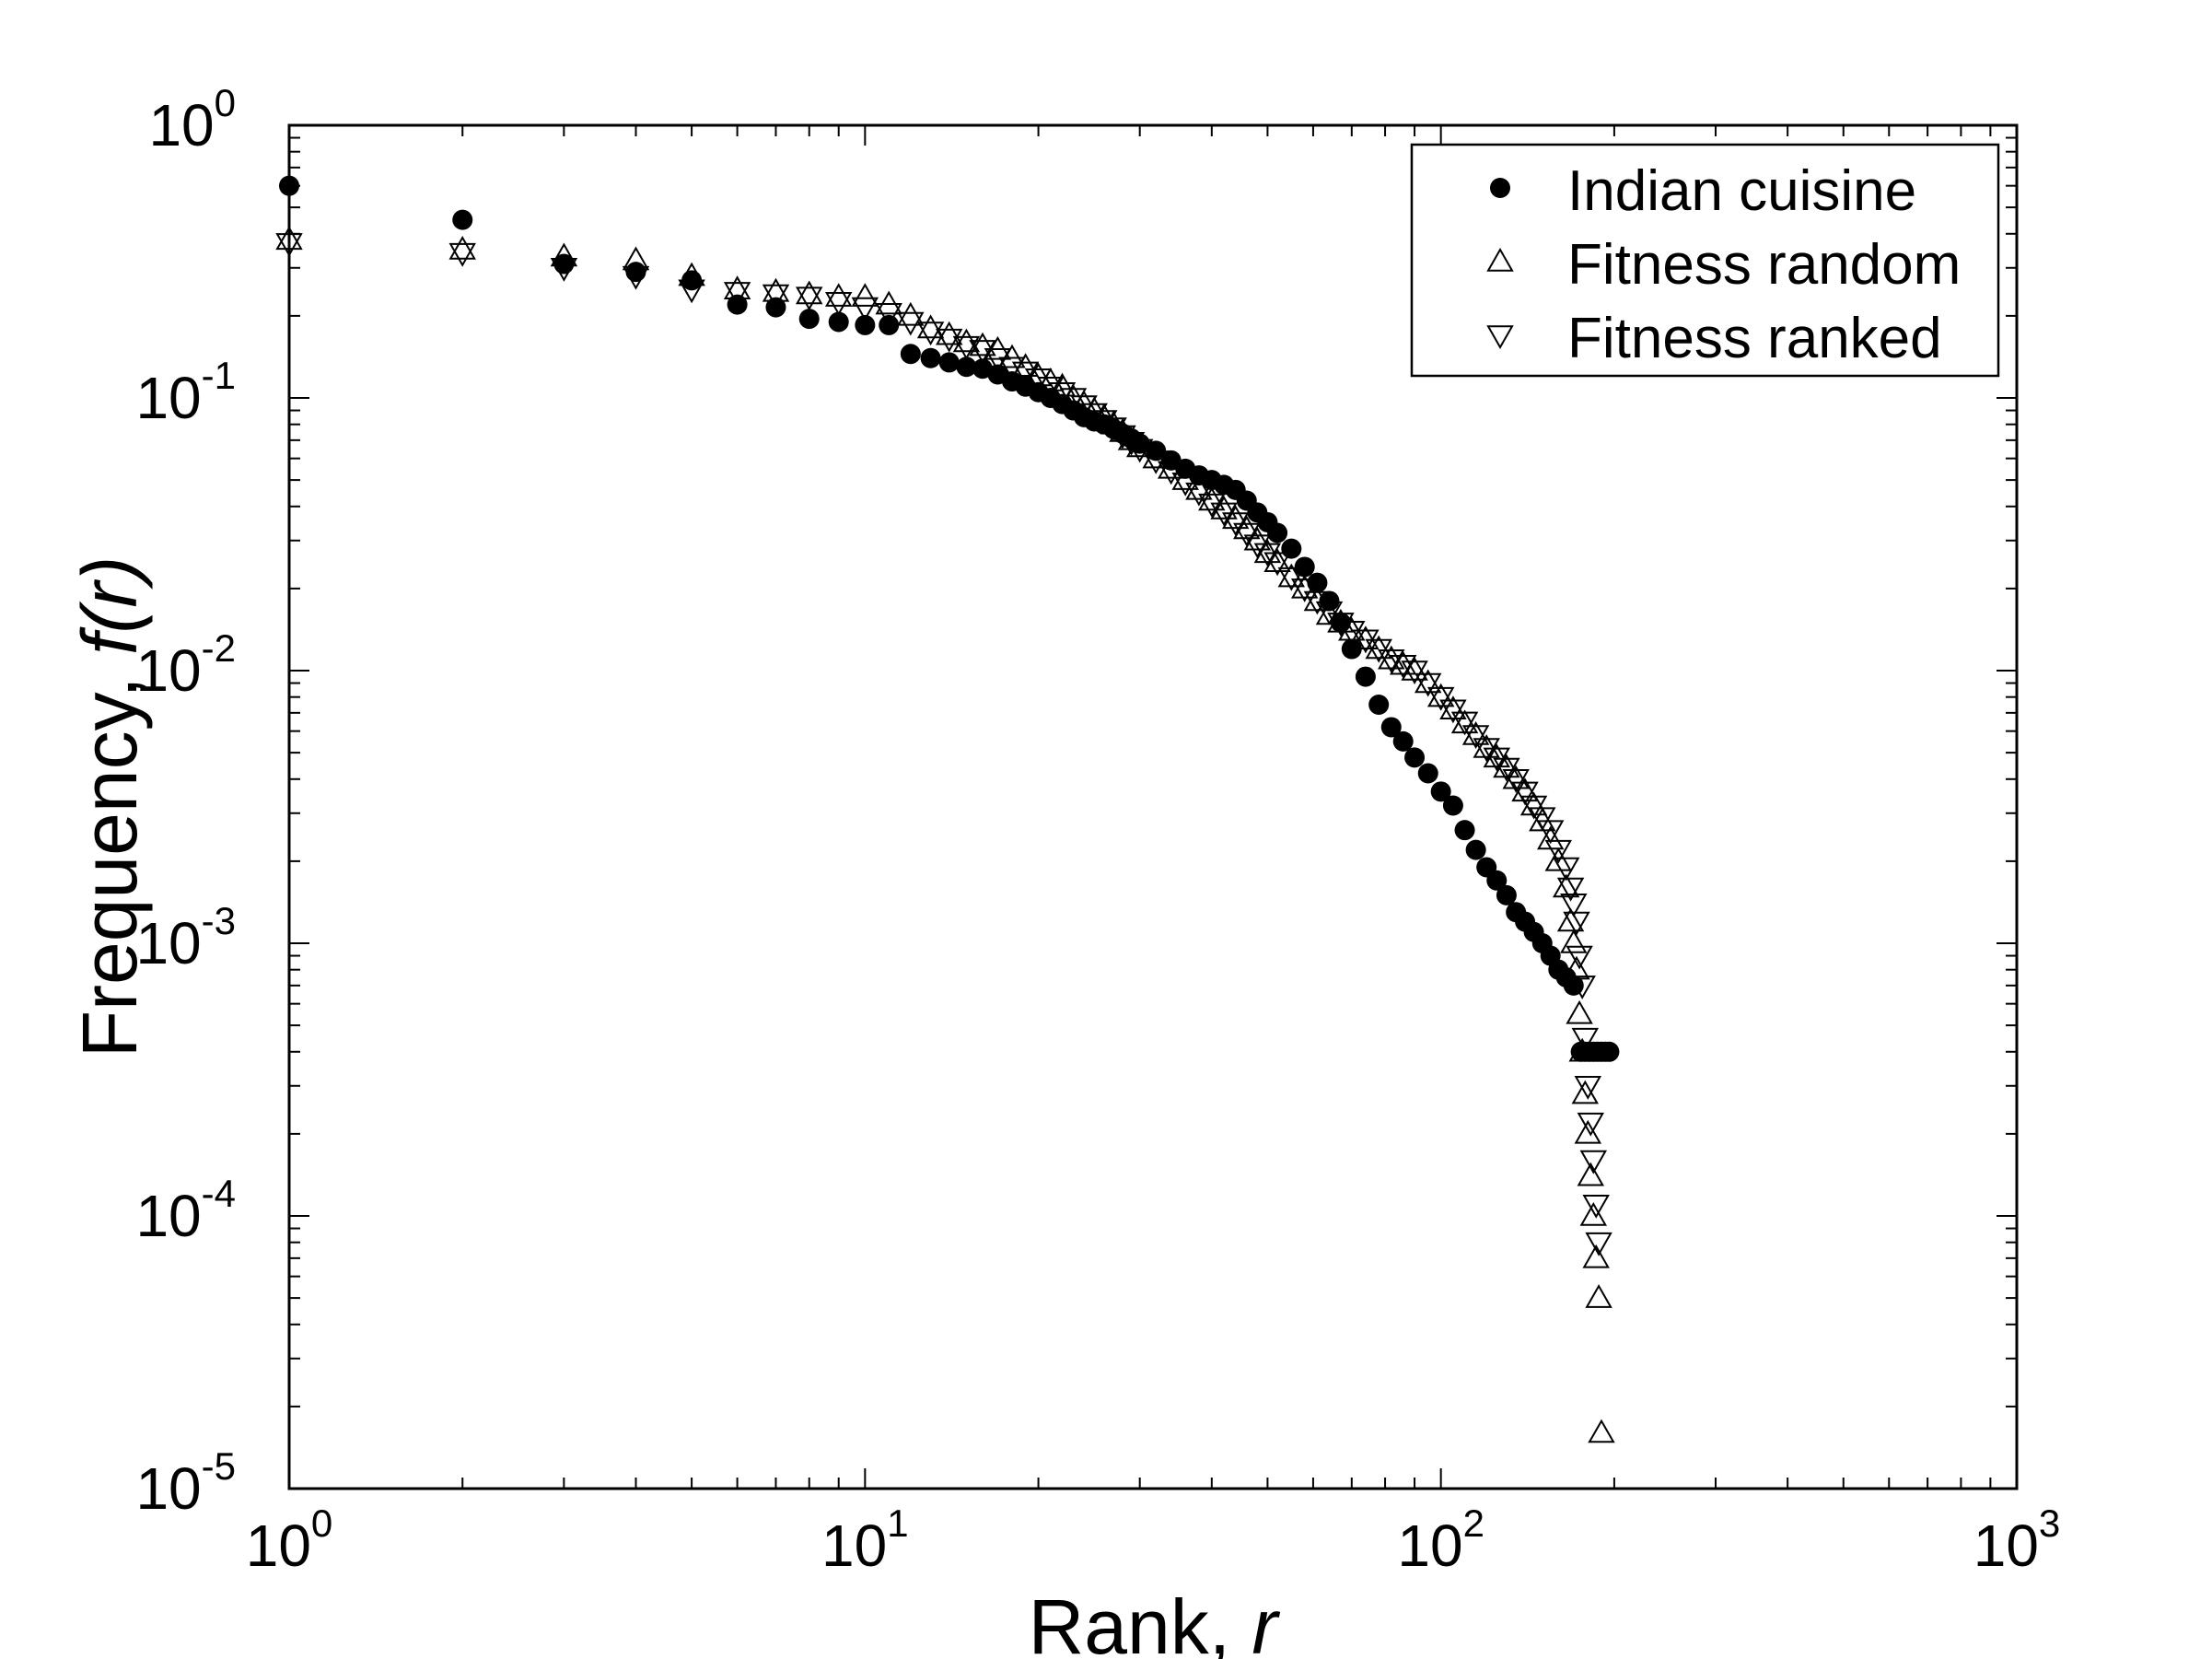  I want to click on y-tick-label: 10⁰, so click(192, 119).